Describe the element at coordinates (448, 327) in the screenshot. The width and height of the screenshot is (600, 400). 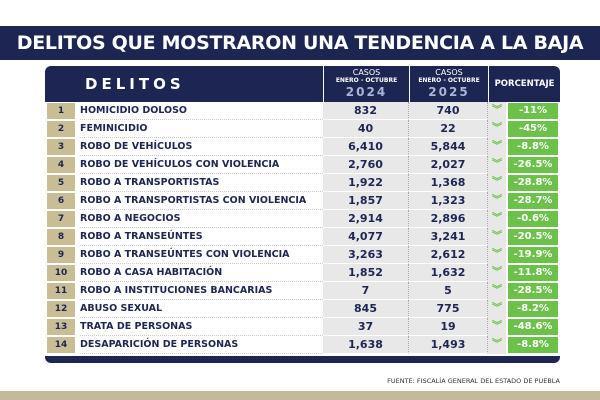
I see `cases-2025: 19` at that location.